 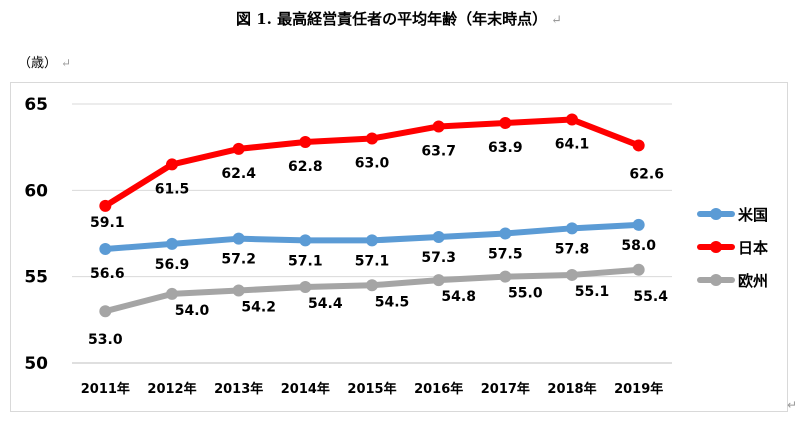 I want to click on x-tick-label: 2016年, so click(x=438, y=389).